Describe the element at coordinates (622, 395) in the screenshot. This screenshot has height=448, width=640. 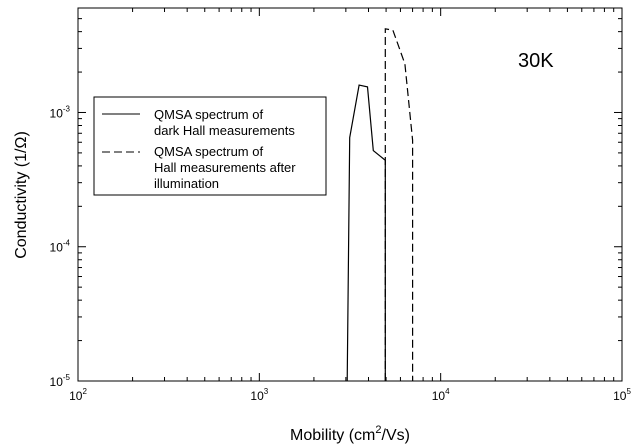
I see `x-tick-label: 10⁵` at that location.